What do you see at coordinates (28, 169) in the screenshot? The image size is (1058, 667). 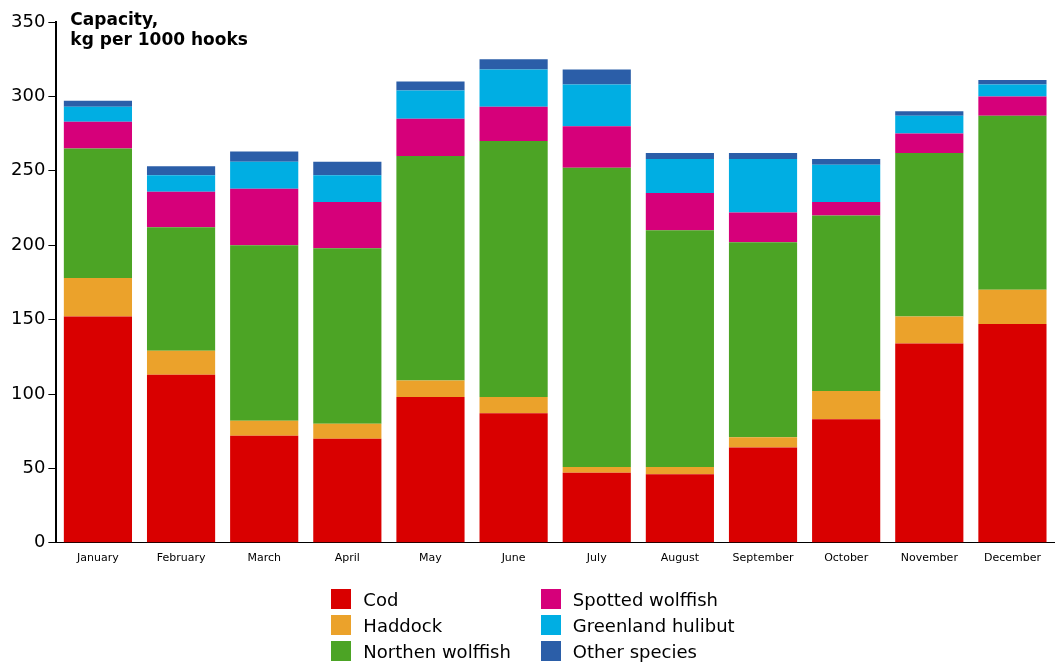 I see `y-tick-label: 250` at bounding box center [28, 169].